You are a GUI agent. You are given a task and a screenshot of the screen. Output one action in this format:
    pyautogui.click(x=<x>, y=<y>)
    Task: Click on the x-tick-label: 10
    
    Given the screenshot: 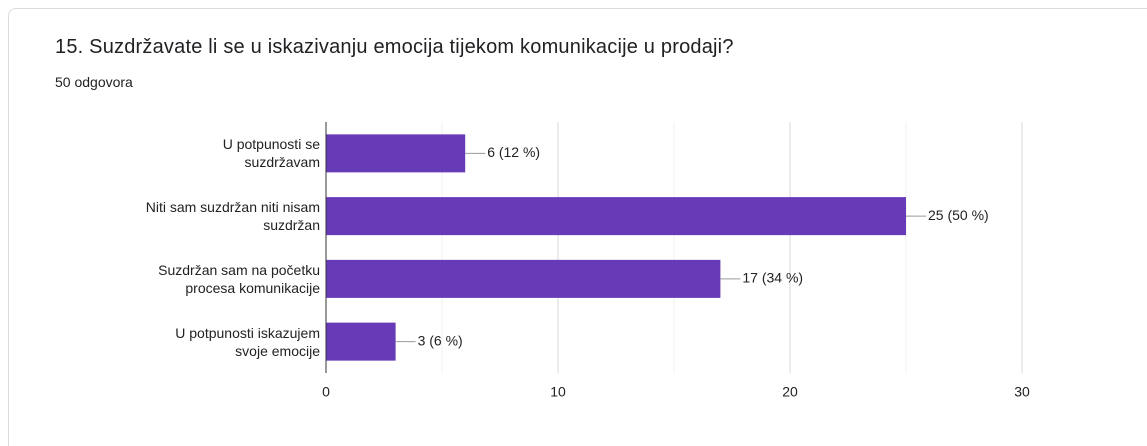 What is the action you would take?
    pyautogui.click(x=558, y=392)
    